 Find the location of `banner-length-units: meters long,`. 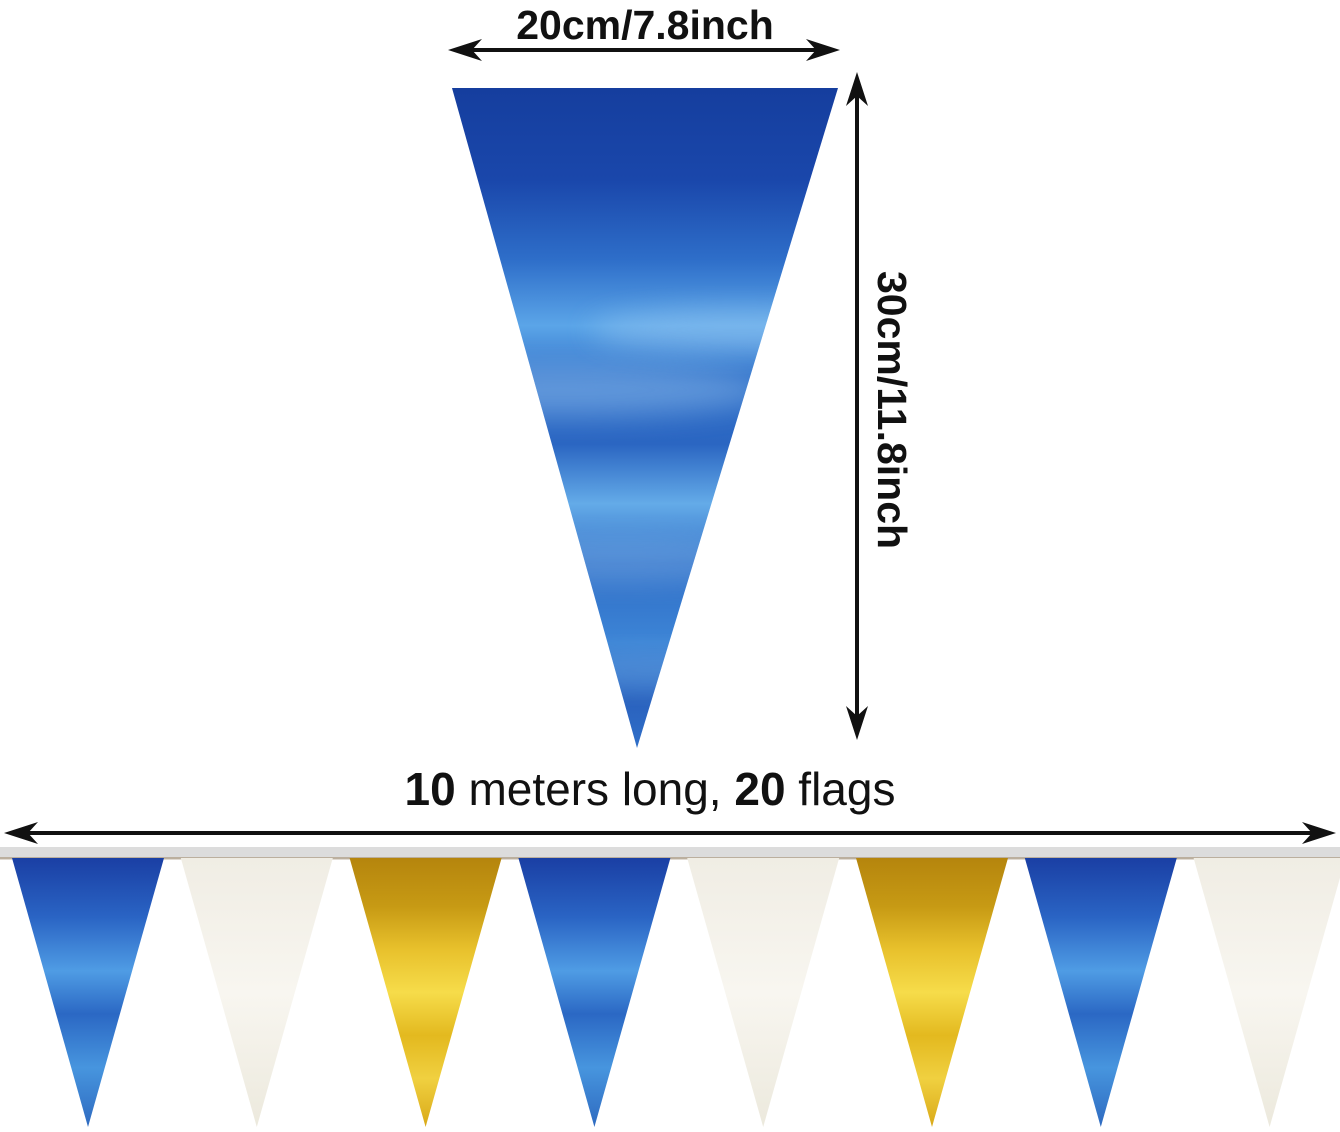

banner-length-units: meters long, is located at coordinates (595, 789).